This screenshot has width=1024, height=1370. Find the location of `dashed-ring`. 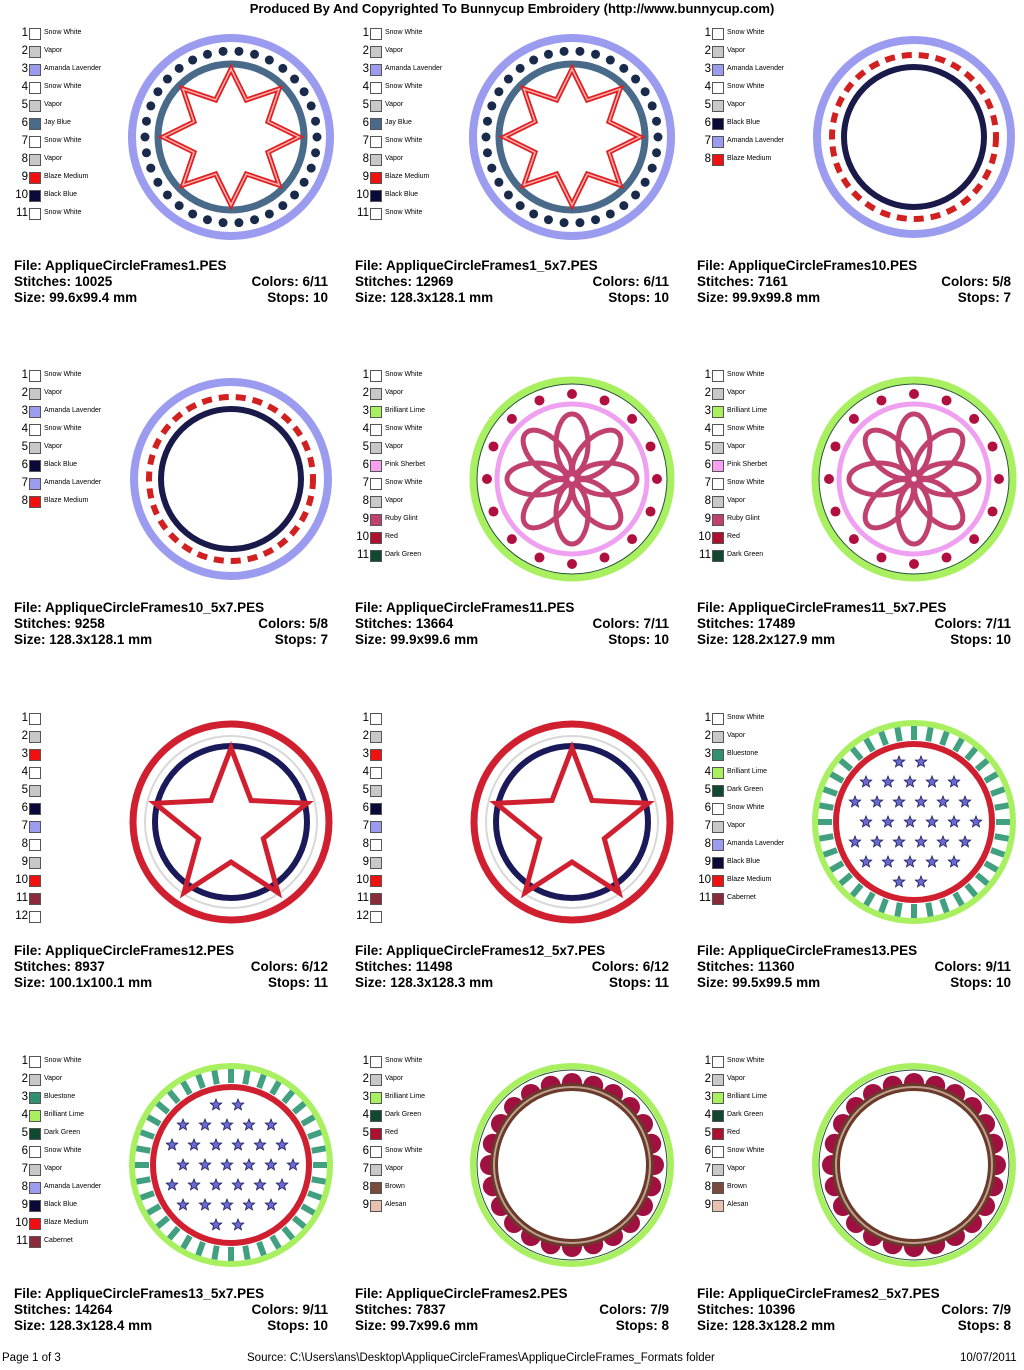

dashed-ring is located at coordinates (914, 137).